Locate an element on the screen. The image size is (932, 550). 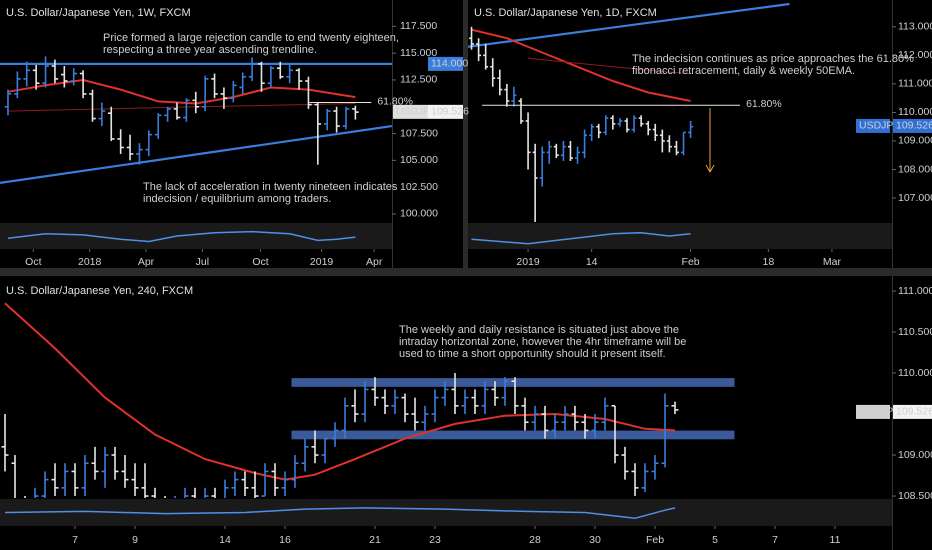
x-tick-label: 21 is located at coordinates (375, 540).